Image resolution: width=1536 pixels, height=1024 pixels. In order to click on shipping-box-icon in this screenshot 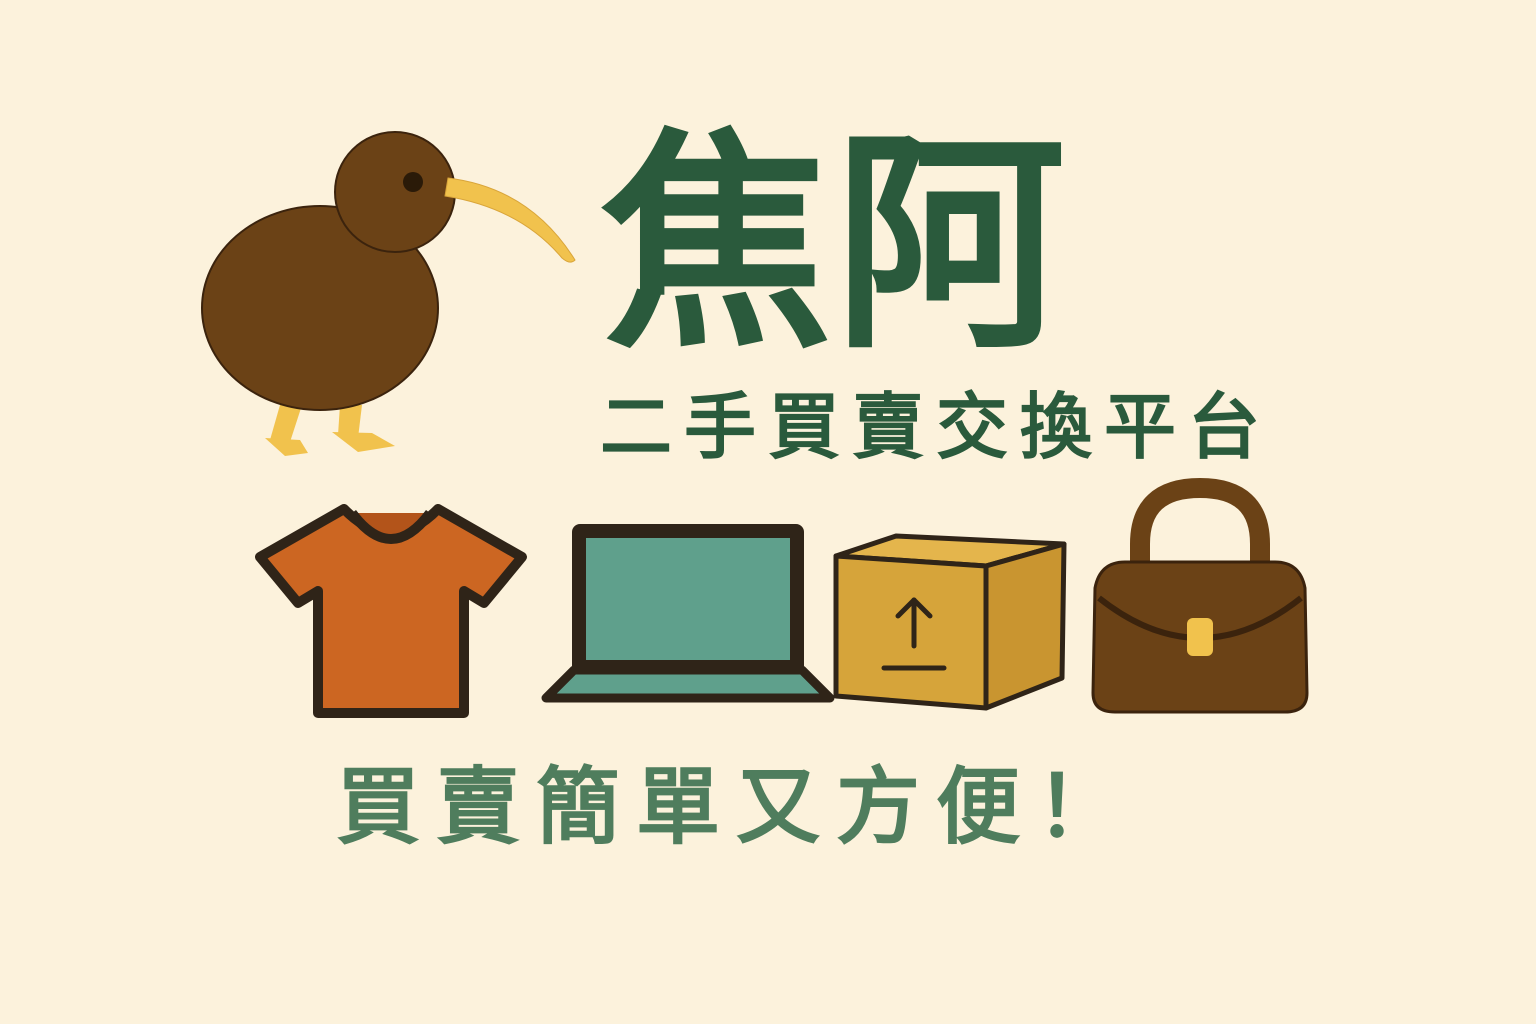, I will do `click(950, 622)`.